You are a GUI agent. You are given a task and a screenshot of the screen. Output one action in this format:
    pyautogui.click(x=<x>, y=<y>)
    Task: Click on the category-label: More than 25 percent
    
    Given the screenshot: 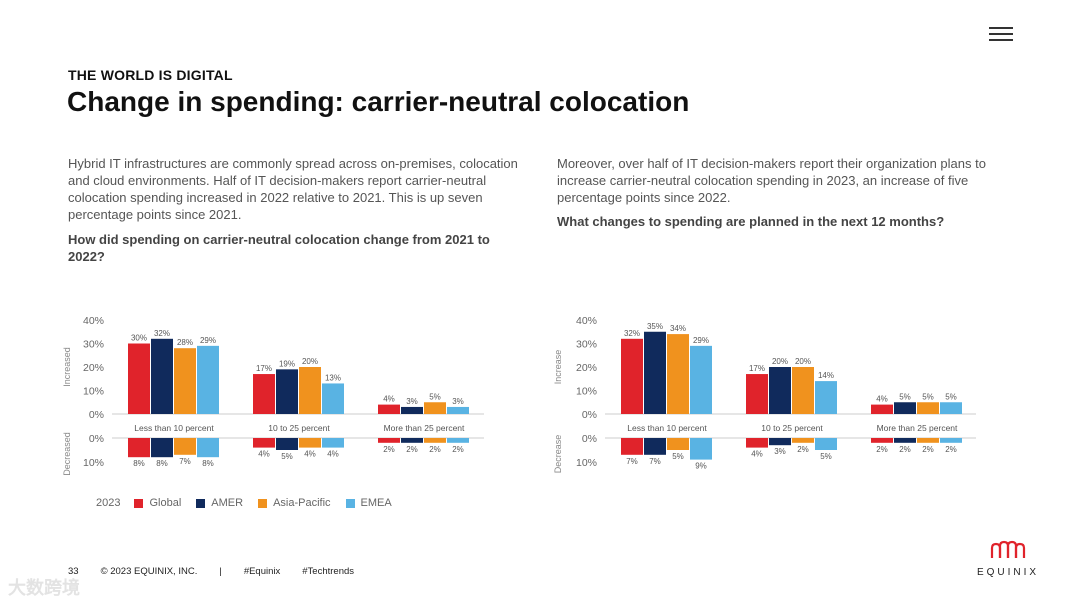 What is the action you would take?
    pyautogui.click(x=917, y=428)
    